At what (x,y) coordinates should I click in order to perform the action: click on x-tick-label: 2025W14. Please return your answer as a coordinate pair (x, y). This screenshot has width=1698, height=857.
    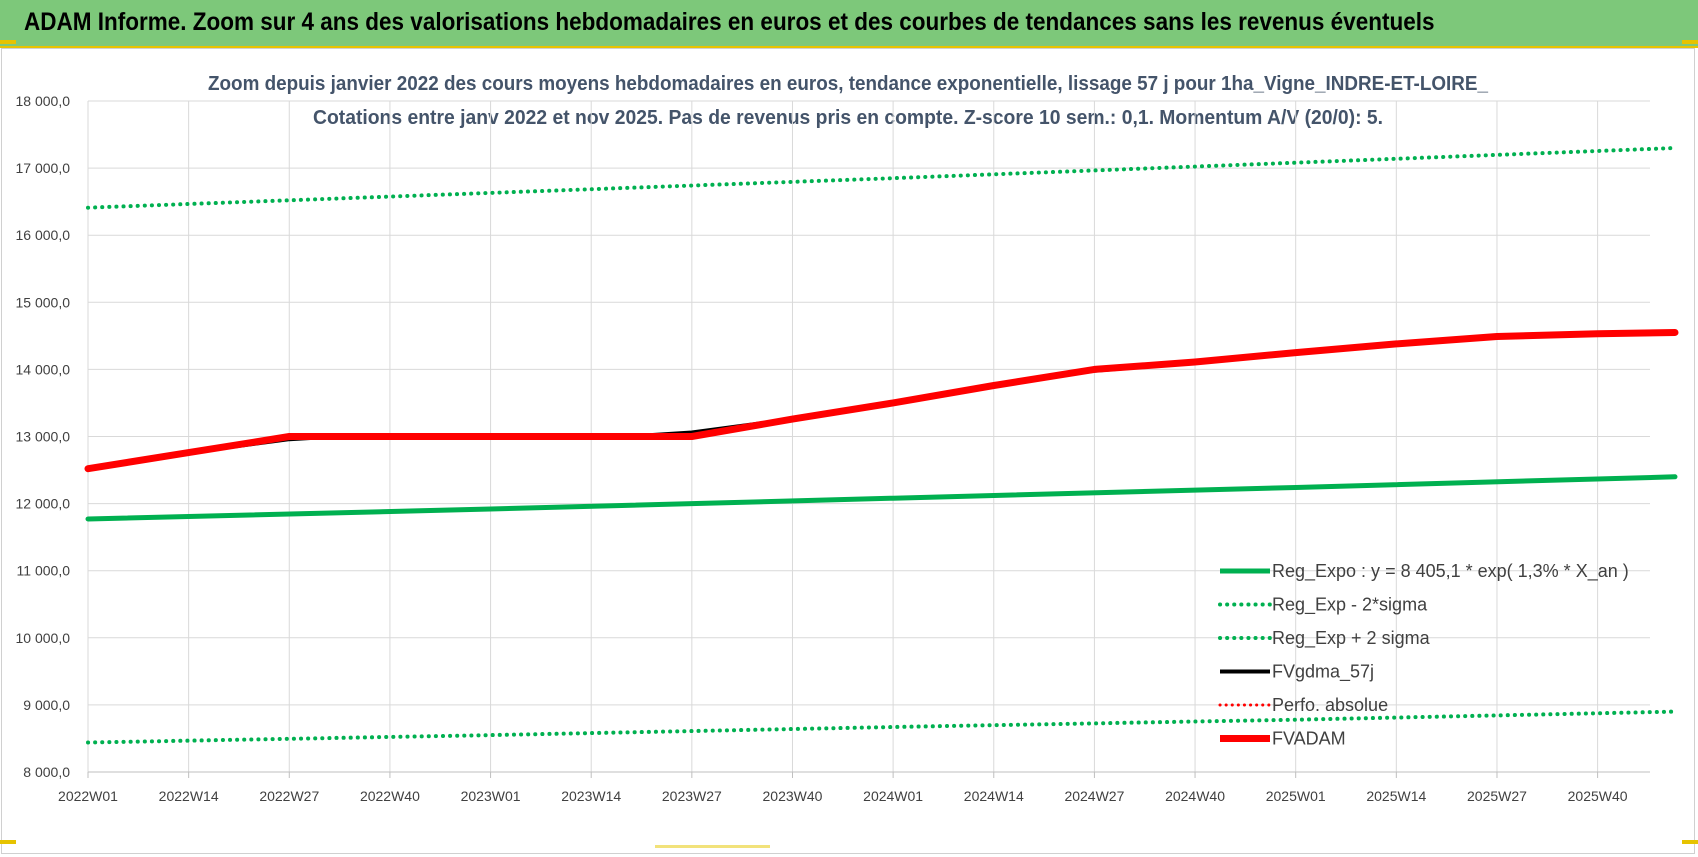
    Looking at the image, I should click on (1396, 796).